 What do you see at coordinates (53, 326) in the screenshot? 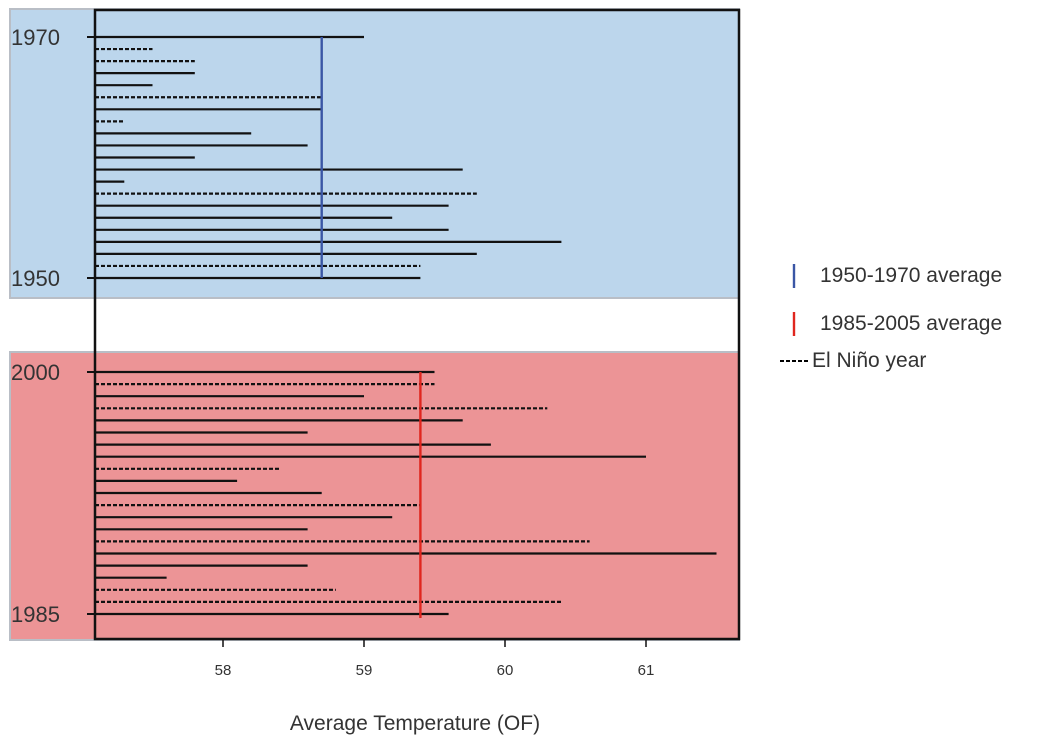
I see `y-ticks: 1970 1950 2000 1985` at bounding box center [53, 326].